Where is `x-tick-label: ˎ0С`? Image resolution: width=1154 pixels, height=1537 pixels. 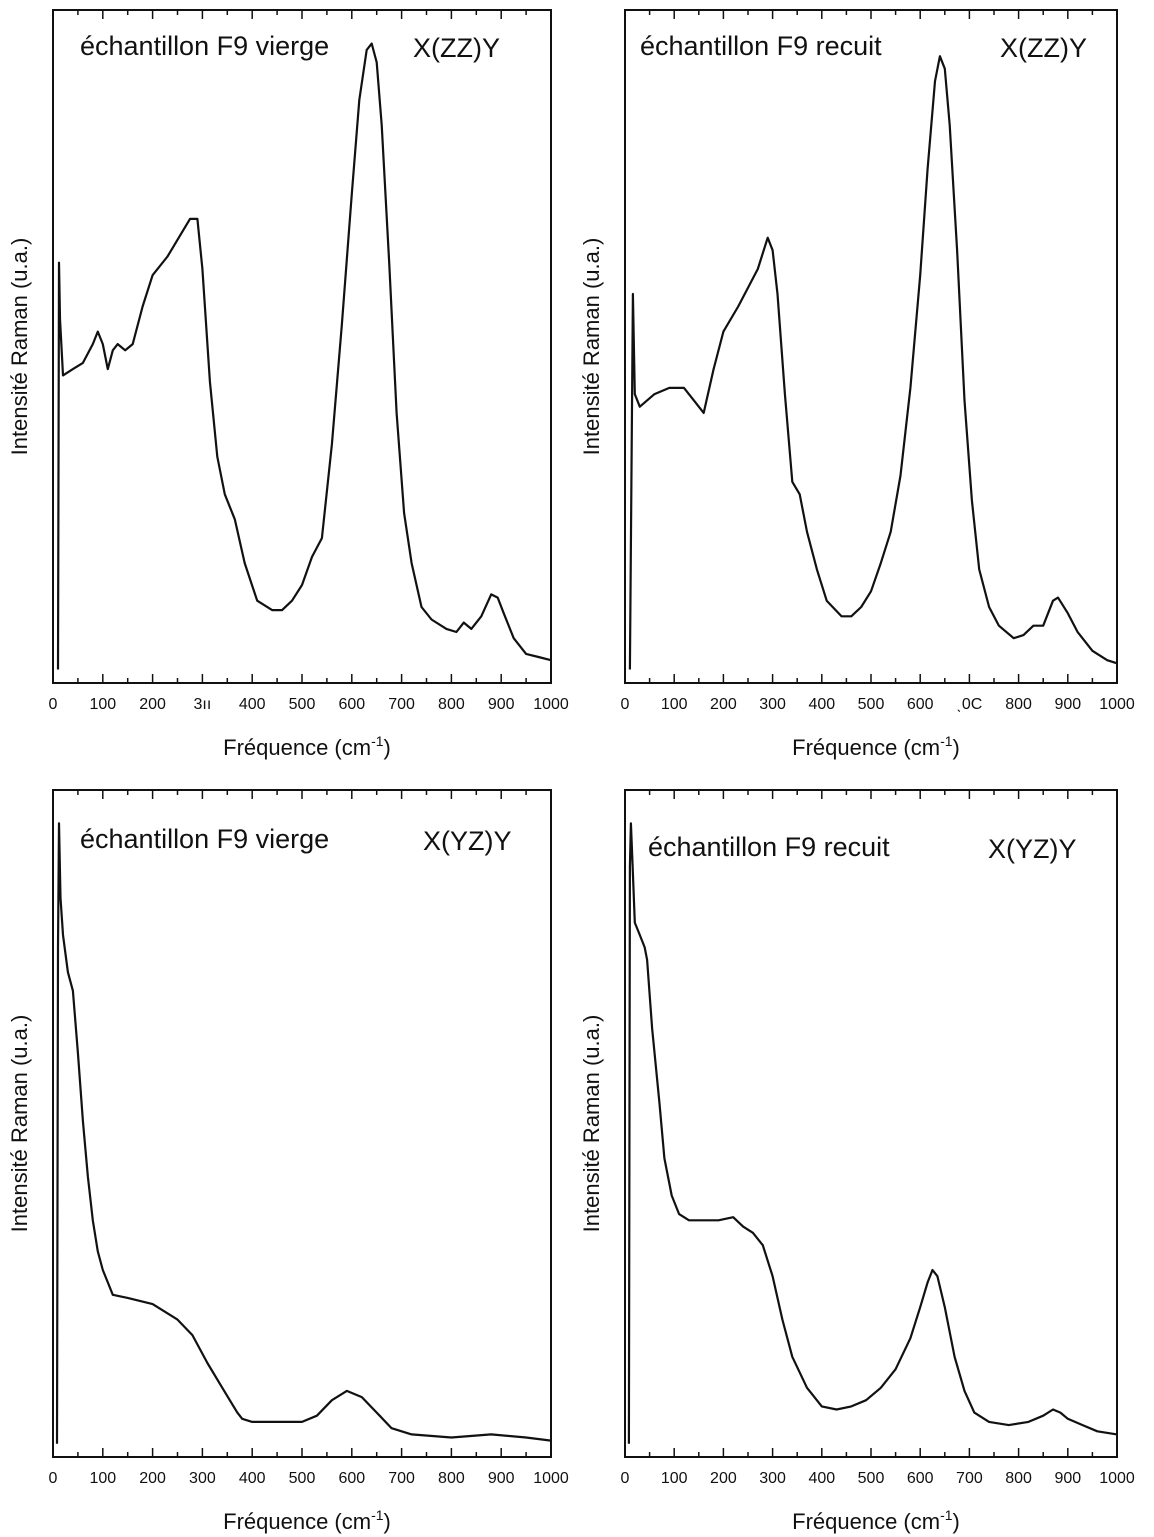 x-tick-label: ˎ0С is located at coordinates (970, 704).